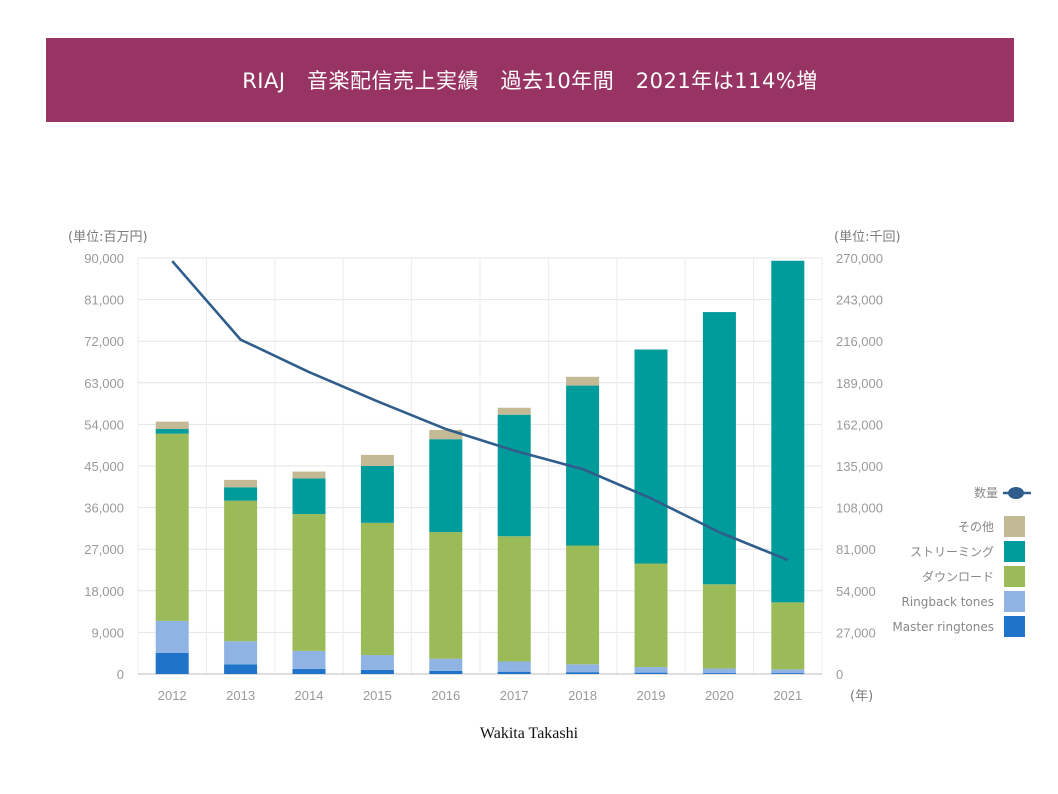 This screenshot has height=794, width=1058. I want to click on y-right-tick-label: 108,000, so click(859, 508).